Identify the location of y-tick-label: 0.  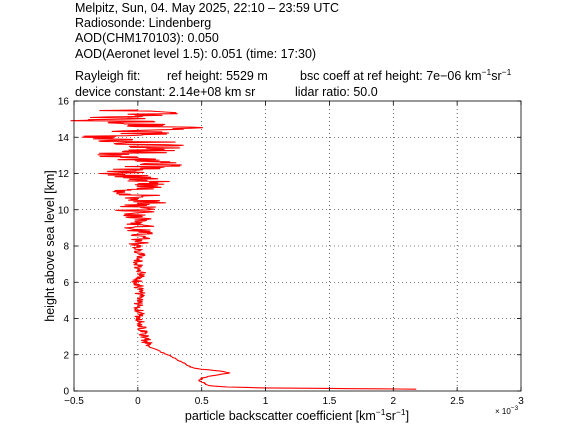
(66, 392).